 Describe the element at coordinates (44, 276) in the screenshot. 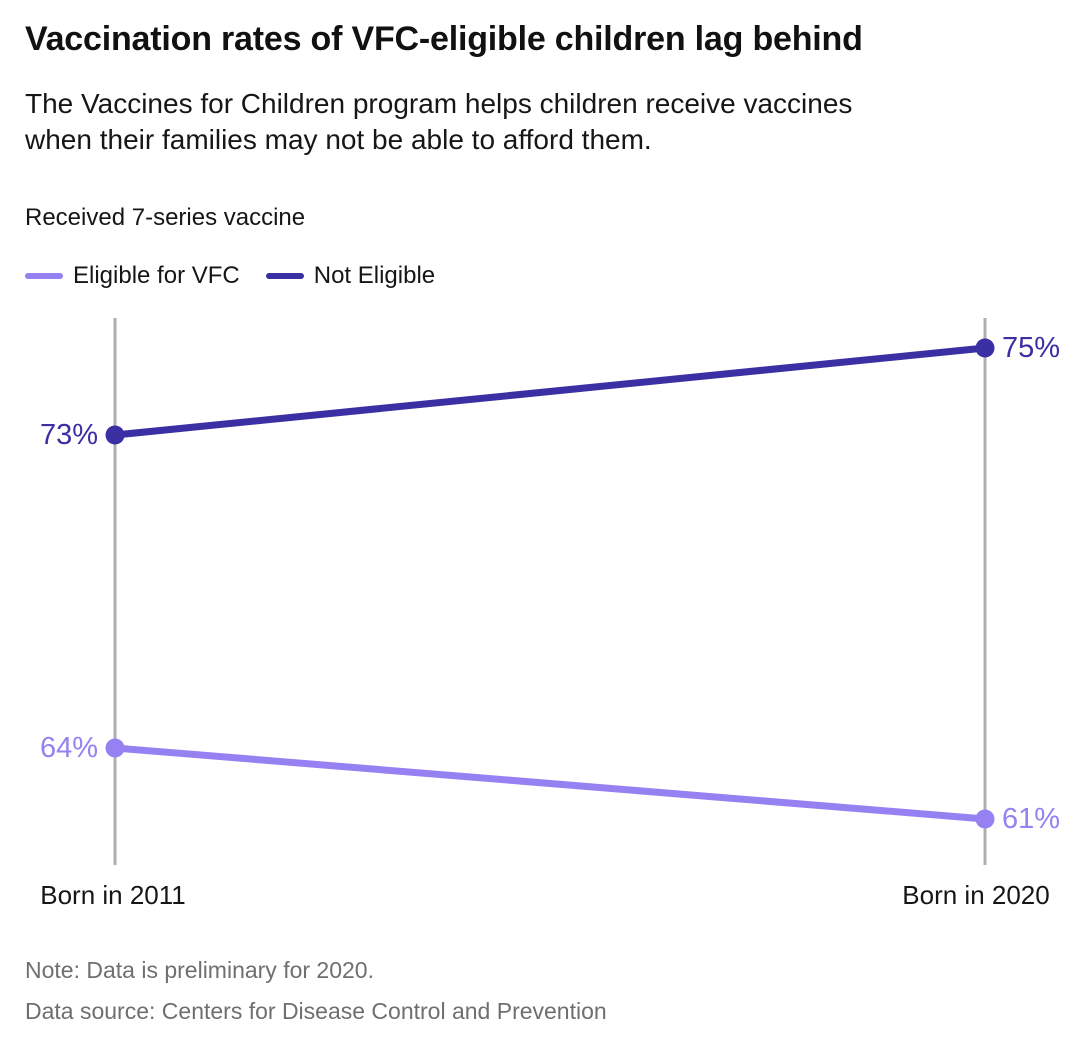

I see `legend-swatch-eligible` at that location.